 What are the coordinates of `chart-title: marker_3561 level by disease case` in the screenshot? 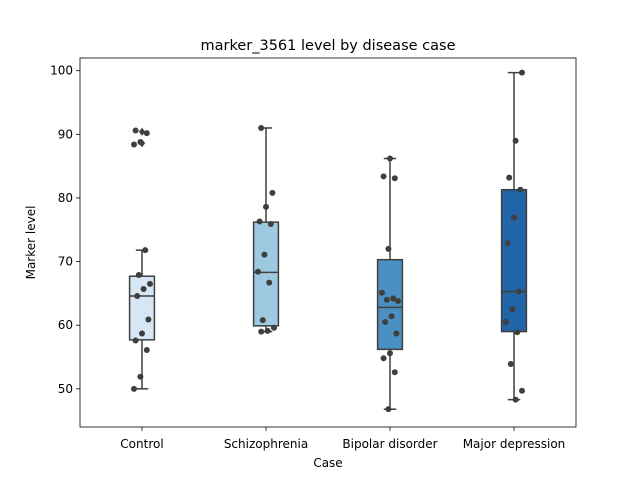 It's located at (328, 46).